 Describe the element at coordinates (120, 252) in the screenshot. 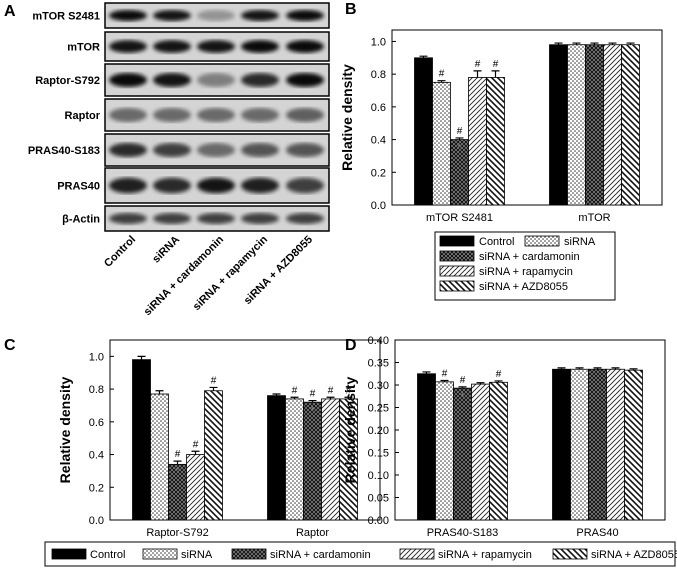

I see `lane-label: Control` at that location.